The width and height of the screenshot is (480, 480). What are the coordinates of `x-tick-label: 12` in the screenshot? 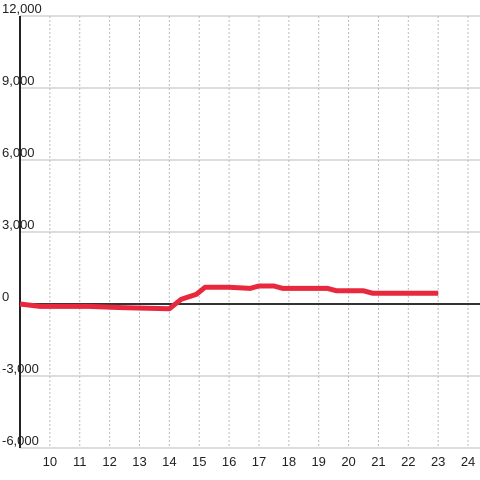 It's located at (109, 461).